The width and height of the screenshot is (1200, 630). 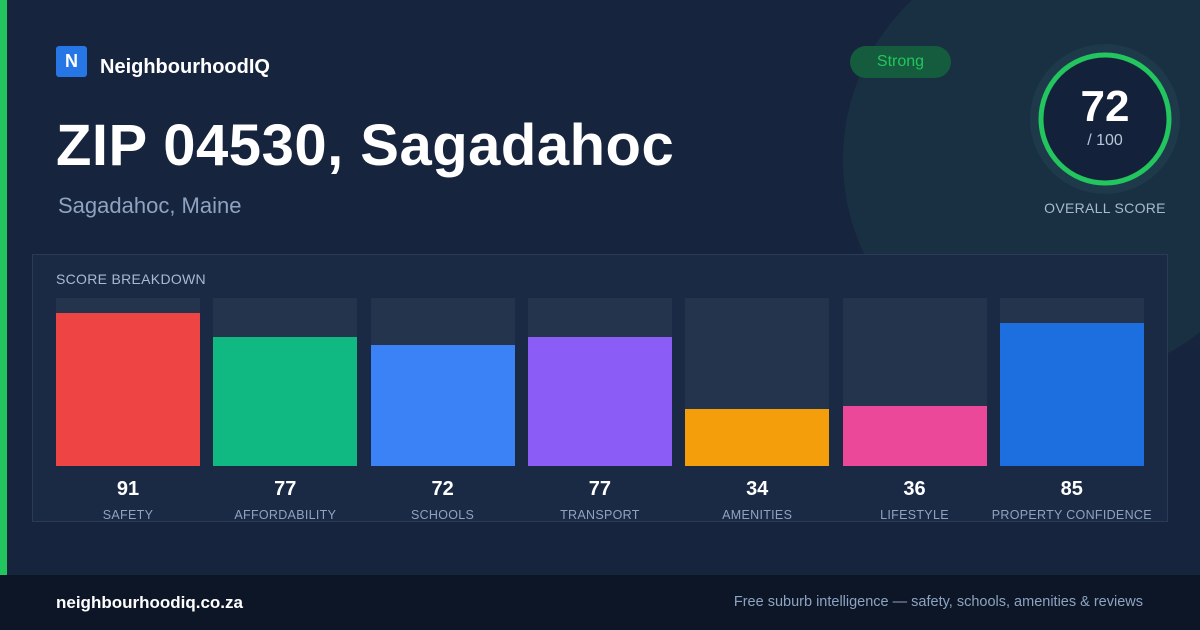 I want to click on accent-bar, so click(x=3, y=287).